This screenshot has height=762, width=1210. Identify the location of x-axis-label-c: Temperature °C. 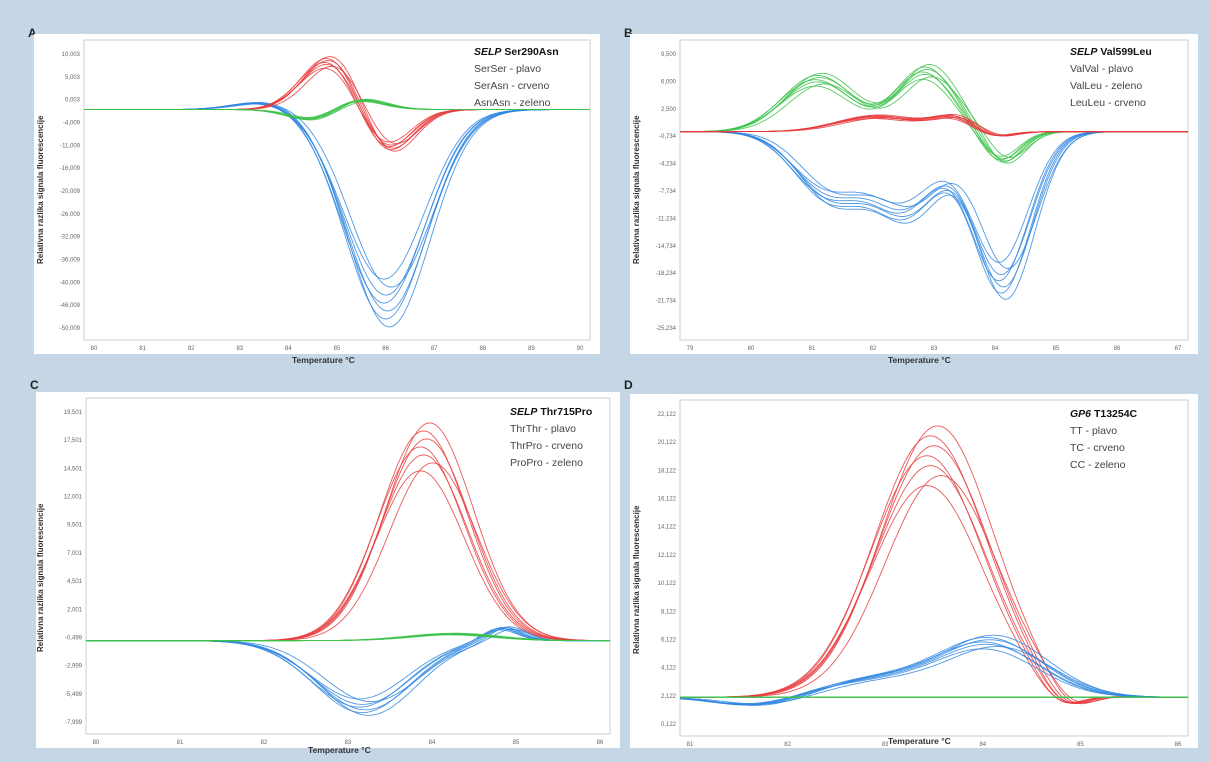
(339, 750).